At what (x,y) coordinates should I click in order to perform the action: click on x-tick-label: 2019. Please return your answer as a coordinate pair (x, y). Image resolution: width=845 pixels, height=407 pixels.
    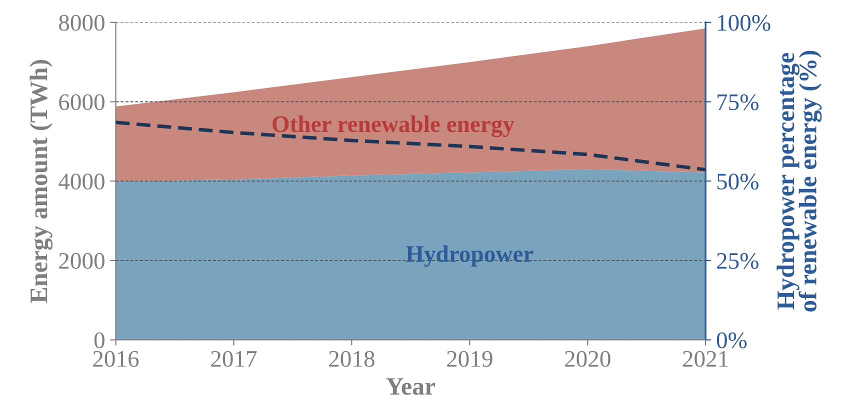
    Looking at the image, I should click on (469, 358).